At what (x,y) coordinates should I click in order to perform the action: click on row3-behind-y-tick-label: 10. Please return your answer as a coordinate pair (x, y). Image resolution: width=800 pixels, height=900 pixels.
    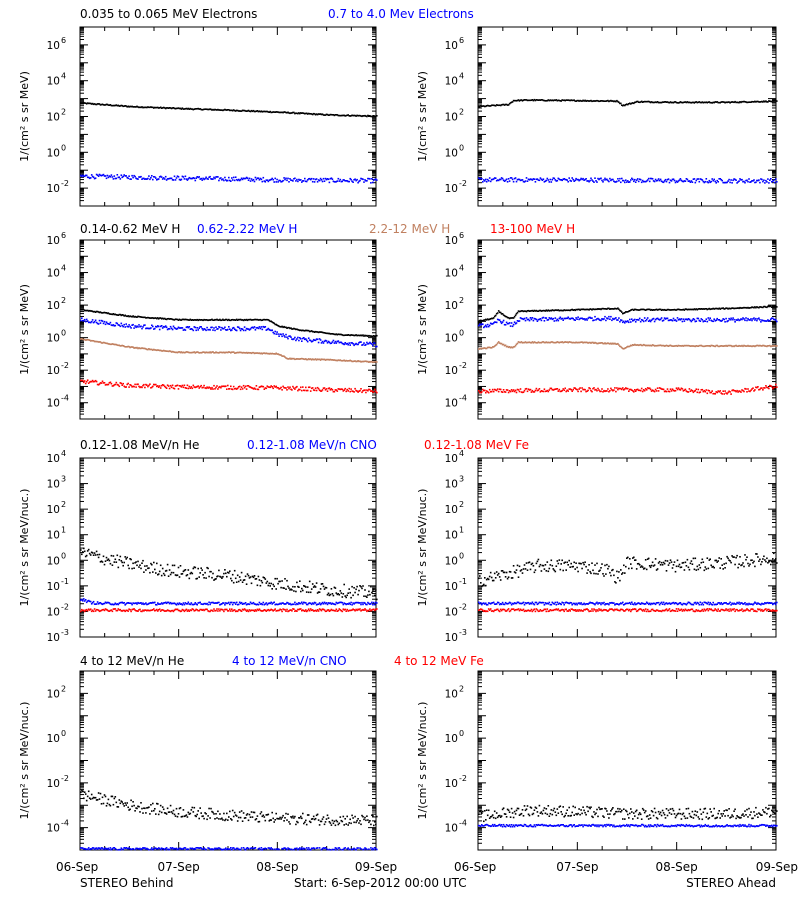
    Looking at the image, I should click on (53, 536).